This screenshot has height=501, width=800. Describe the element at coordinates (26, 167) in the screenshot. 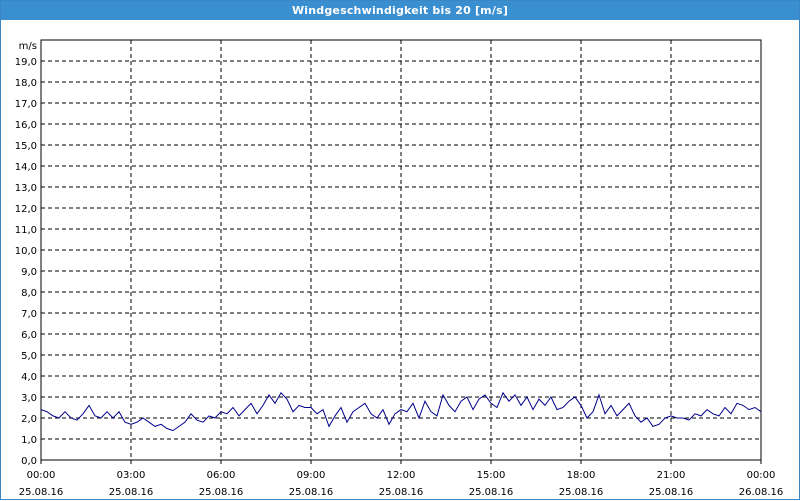

I see `y-tick-label: 14,0` at that location.